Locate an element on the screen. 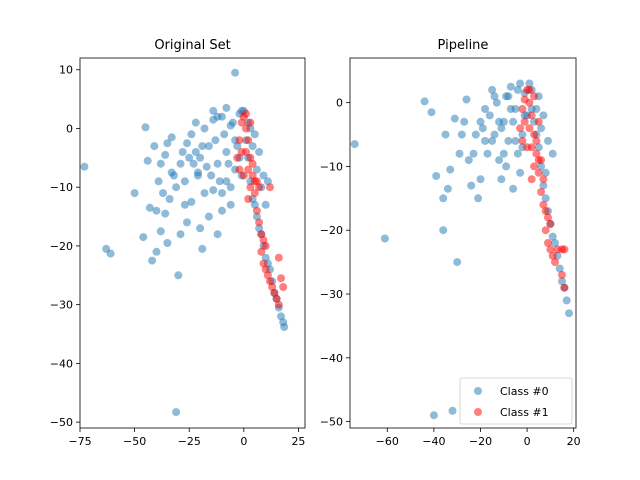  x-tick-label: −20 is located at coordinates (480, 441).